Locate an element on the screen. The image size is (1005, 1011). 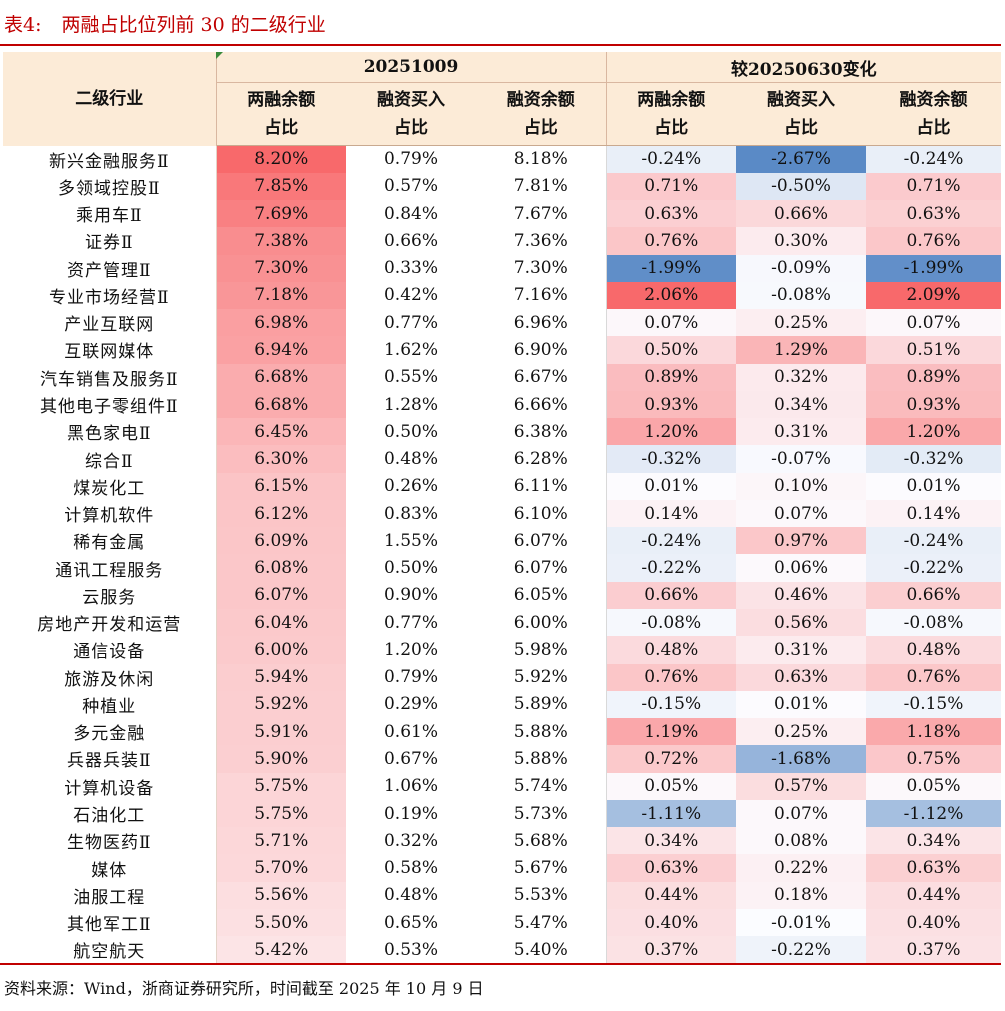
value-cell: 7.30% is located at coordinates (281, 268).